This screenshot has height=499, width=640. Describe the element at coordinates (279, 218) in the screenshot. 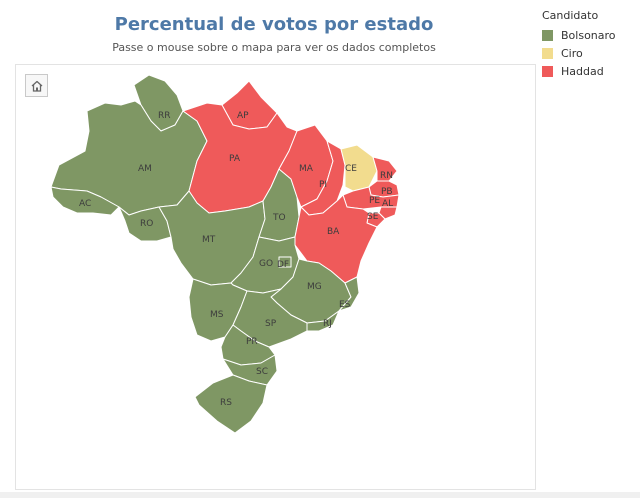

I see `state-label-to: TO` at that location.